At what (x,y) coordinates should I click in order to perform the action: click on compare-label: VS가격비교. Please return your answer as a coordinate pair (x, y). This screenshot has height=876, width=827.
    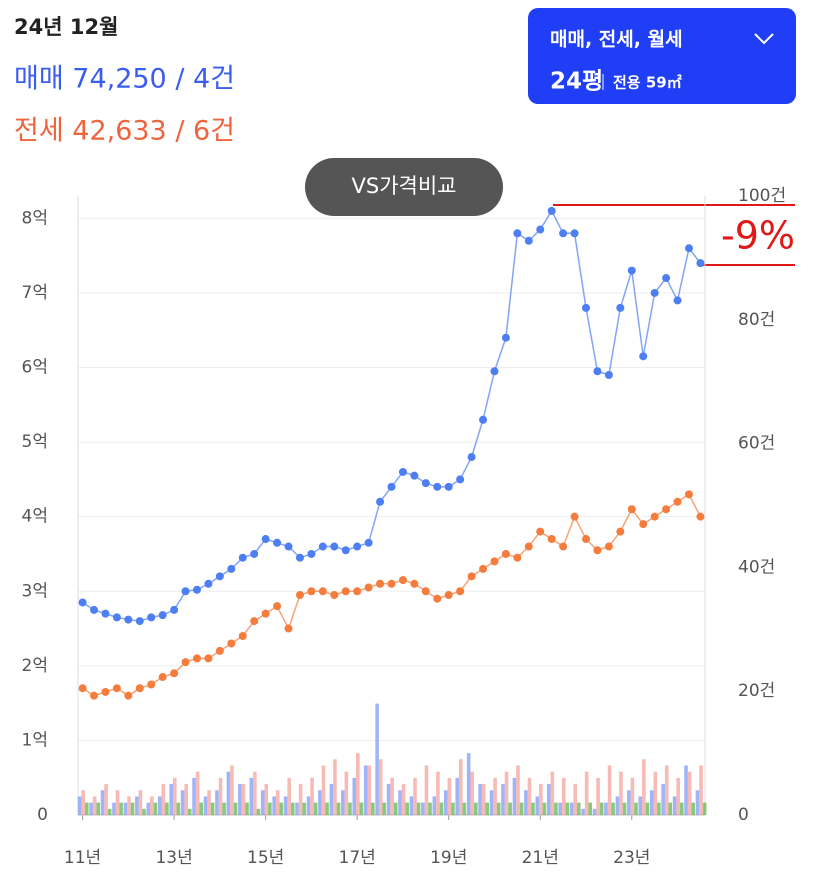
    Looking at the image, I should click on (404, 186).